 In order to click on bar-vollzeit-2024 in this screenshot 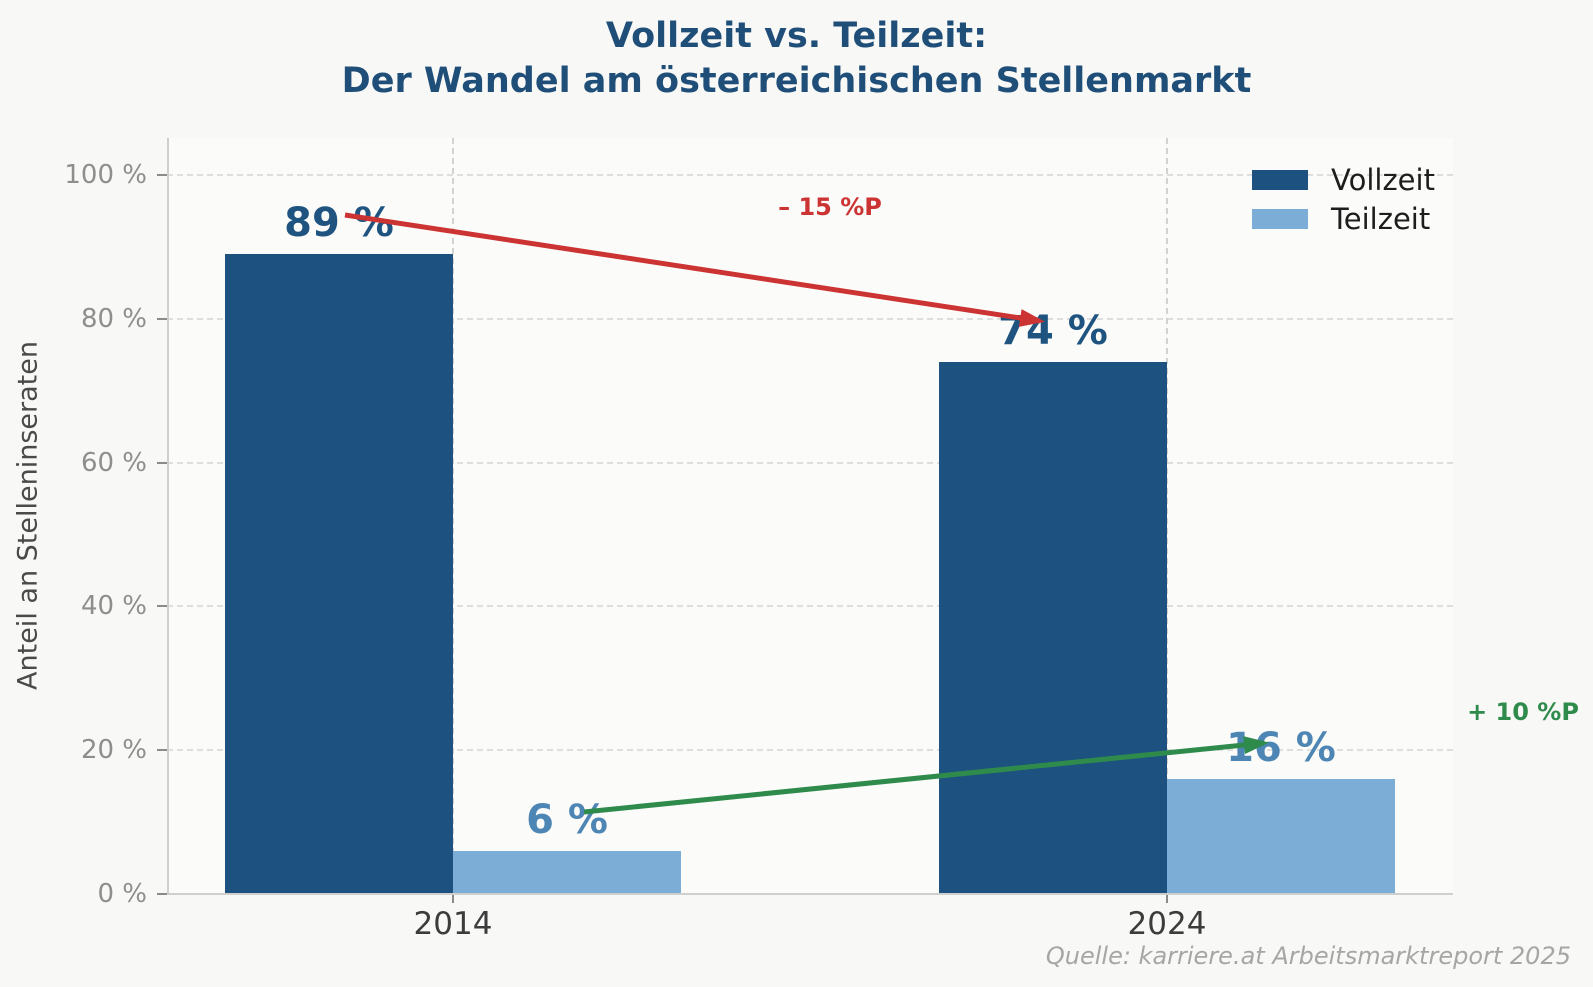, I will do `click(1053, 627)`.